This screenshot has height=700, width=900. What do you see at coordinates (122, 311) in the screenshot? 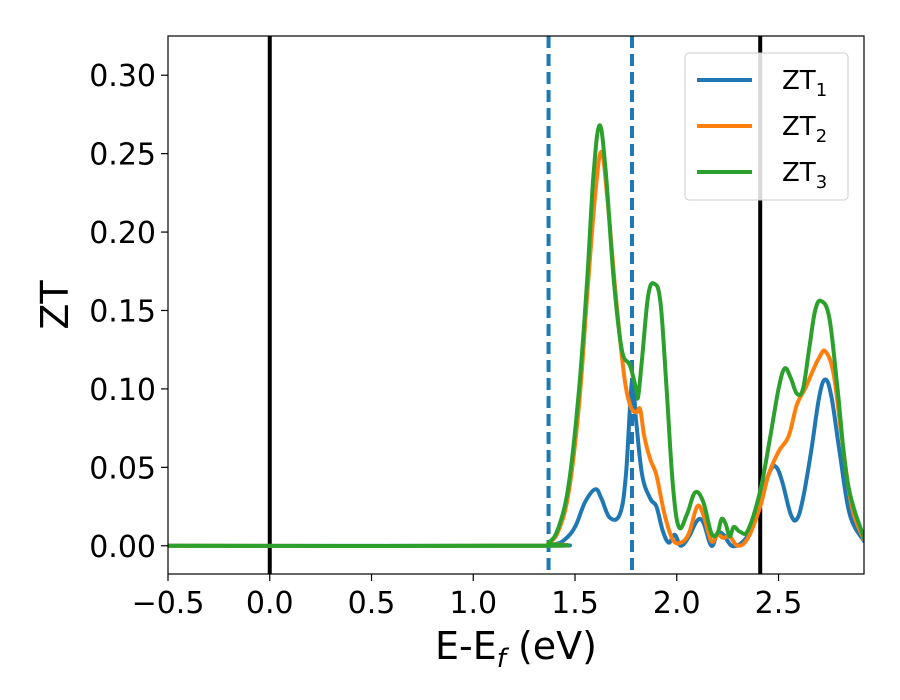
I see `y-tick-label: 0.15` at bounding box center [122, 311].